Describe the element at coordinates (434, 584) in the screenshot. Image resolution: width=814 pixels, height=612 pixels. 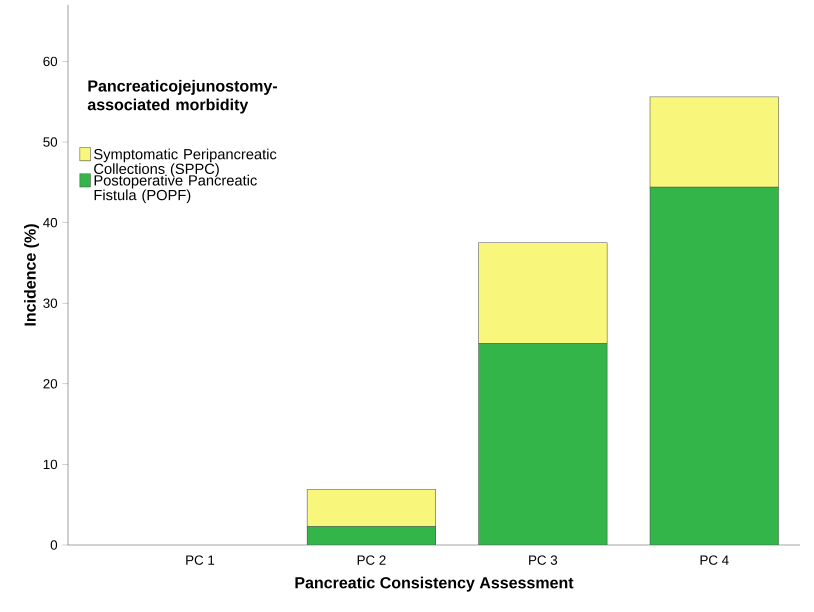
I see `x-axis-title: Pancreatic Consistency Assessment` at that location.